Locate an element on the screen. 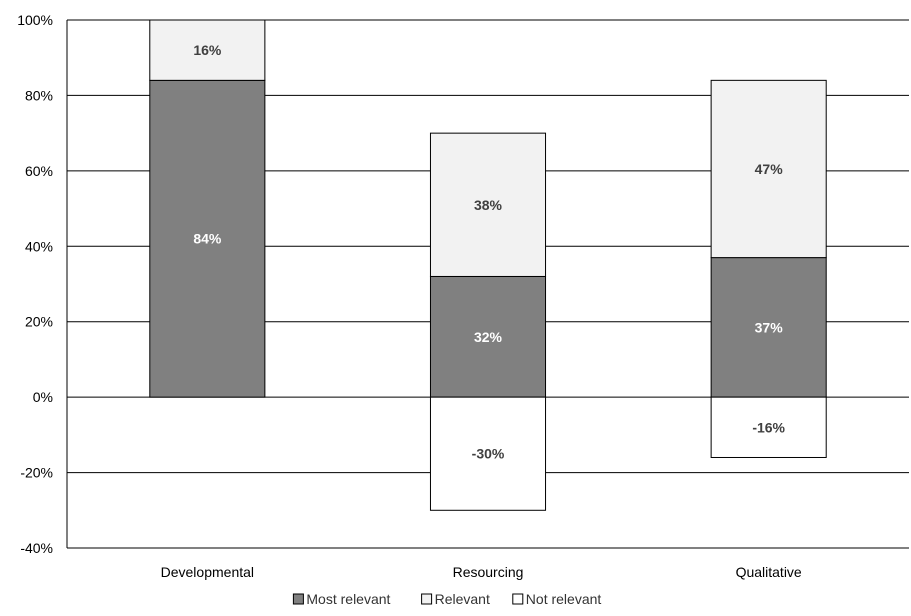 This screenshot has width=911, height=616. data-label: -30% is located at coordinates (488, 454).